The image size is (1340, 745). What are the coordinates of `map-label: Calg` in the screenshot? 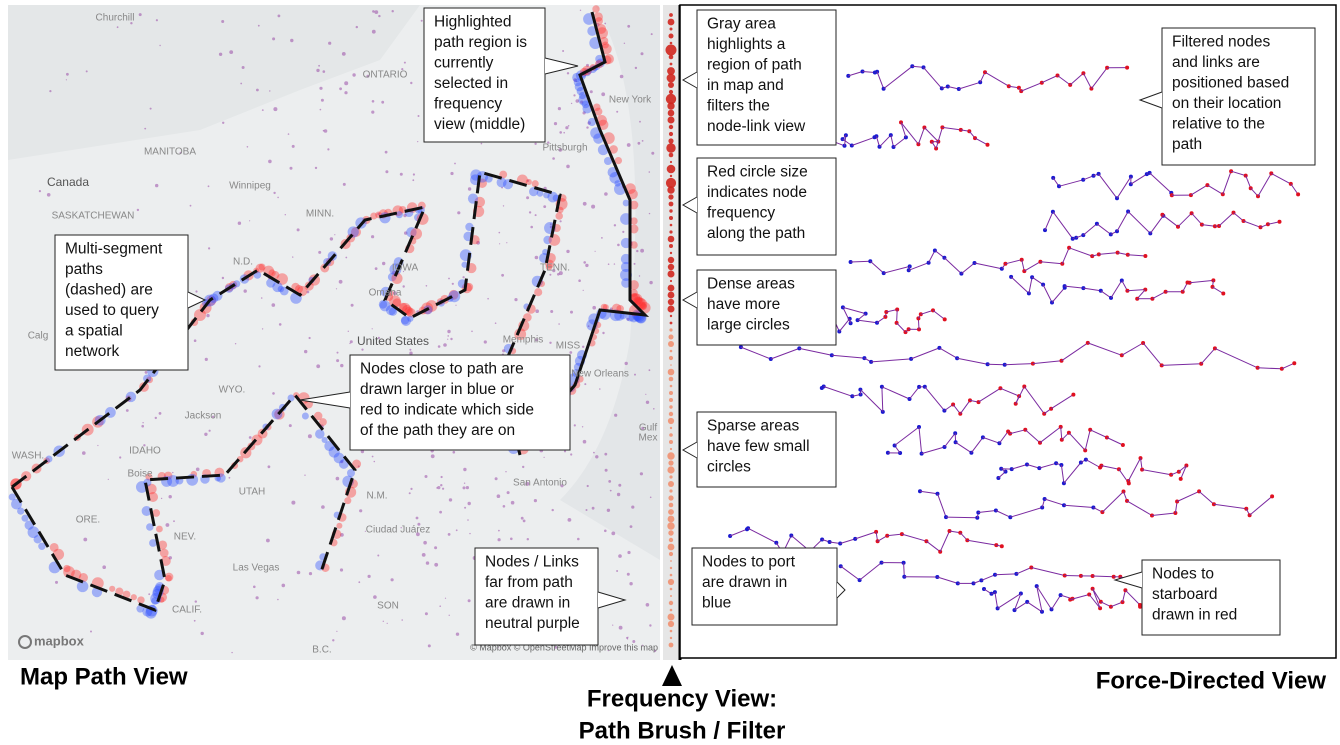 It's located at (38, 336).